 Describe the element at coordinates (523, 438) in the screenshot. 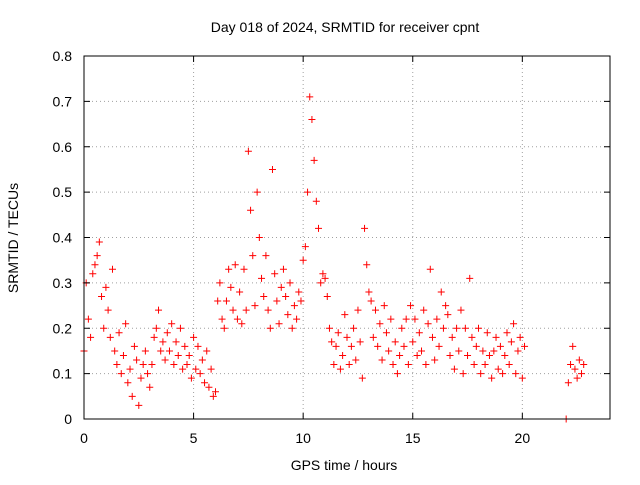

I see `x-tick-label: 20` at that location.